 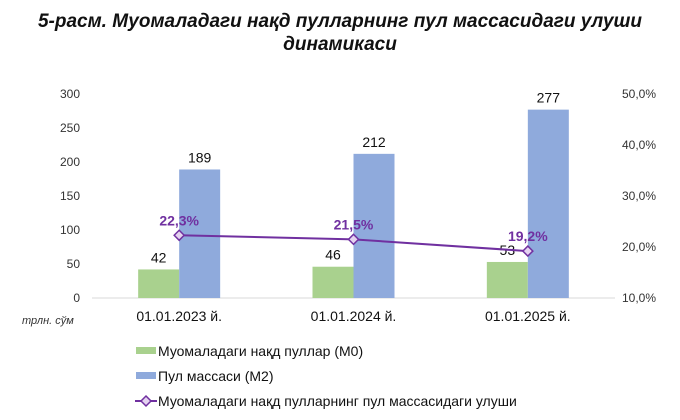 I want to click on y2-tick-label: 50,0%, so click(x=639, y=94).